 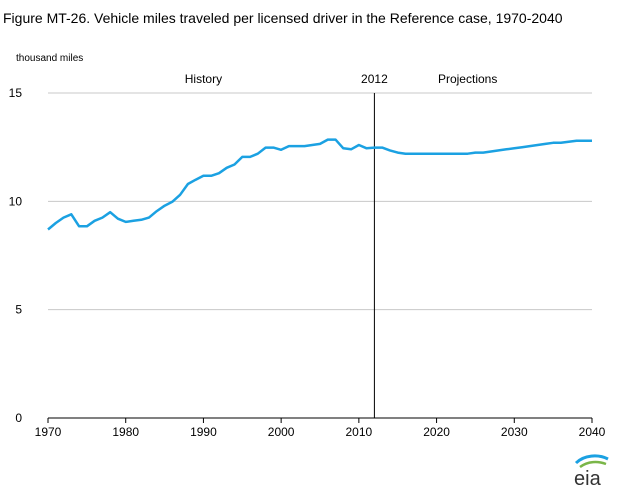 What do you see at coordinates (48, 432) in the screenshot?
I see `x-tick-label: 1970` at bounding box center [48, 432].